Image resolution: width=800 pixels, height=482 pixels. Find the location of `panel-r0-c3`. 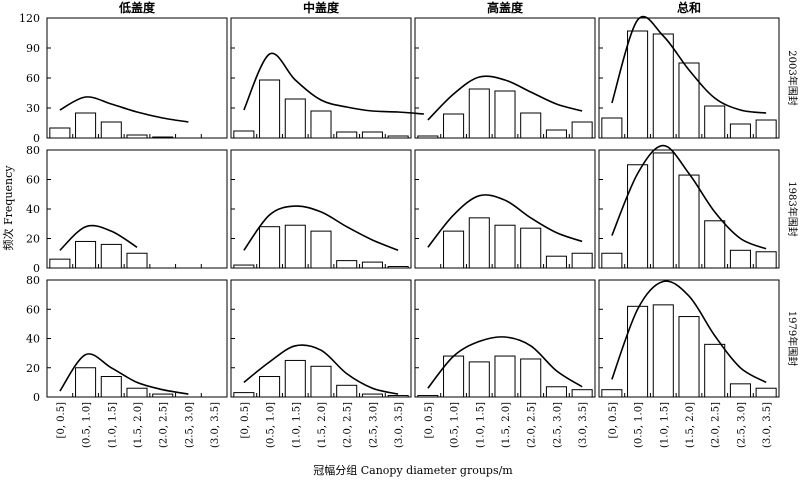

panel-r0-c3 is located at coordinates (689, 77).